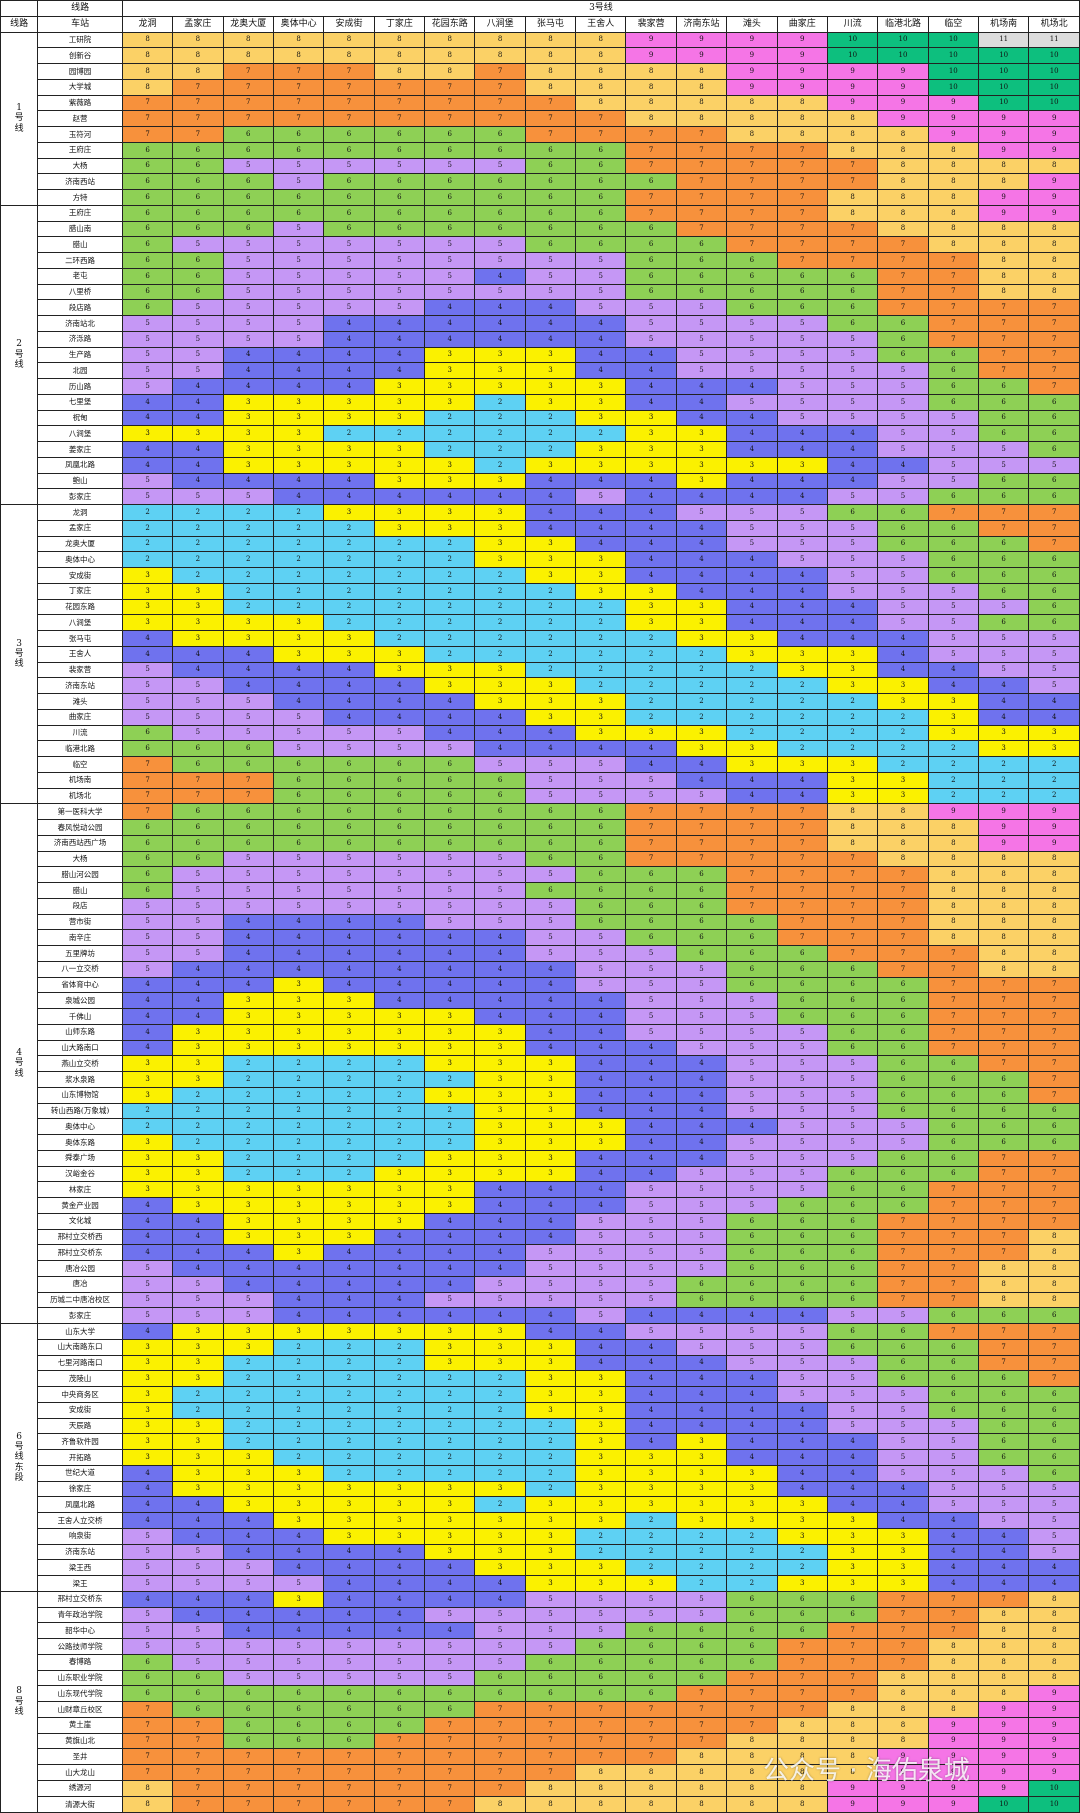 Image resolution: width=1080 pixels, height=1813 pixels. What do you see at coordinates (19, 1457) in the screenshot?
I see `line-name: 6号线东段` at bounding box center [19, 1457].